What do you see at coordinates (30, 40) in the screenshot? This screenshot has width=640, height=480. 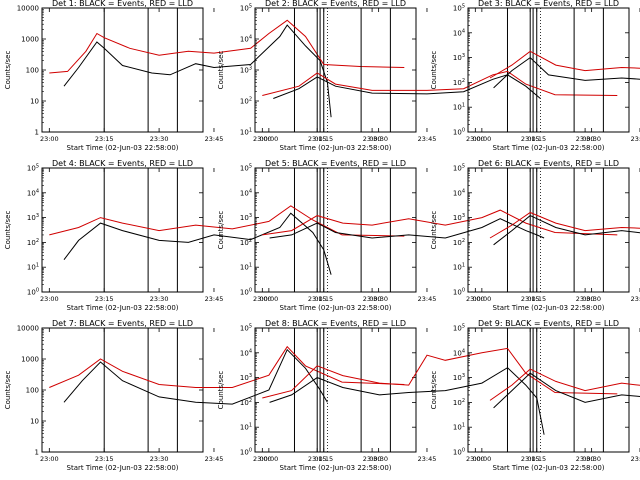 I see `y-tick-label: 1000` at bounding box center [30, 40].